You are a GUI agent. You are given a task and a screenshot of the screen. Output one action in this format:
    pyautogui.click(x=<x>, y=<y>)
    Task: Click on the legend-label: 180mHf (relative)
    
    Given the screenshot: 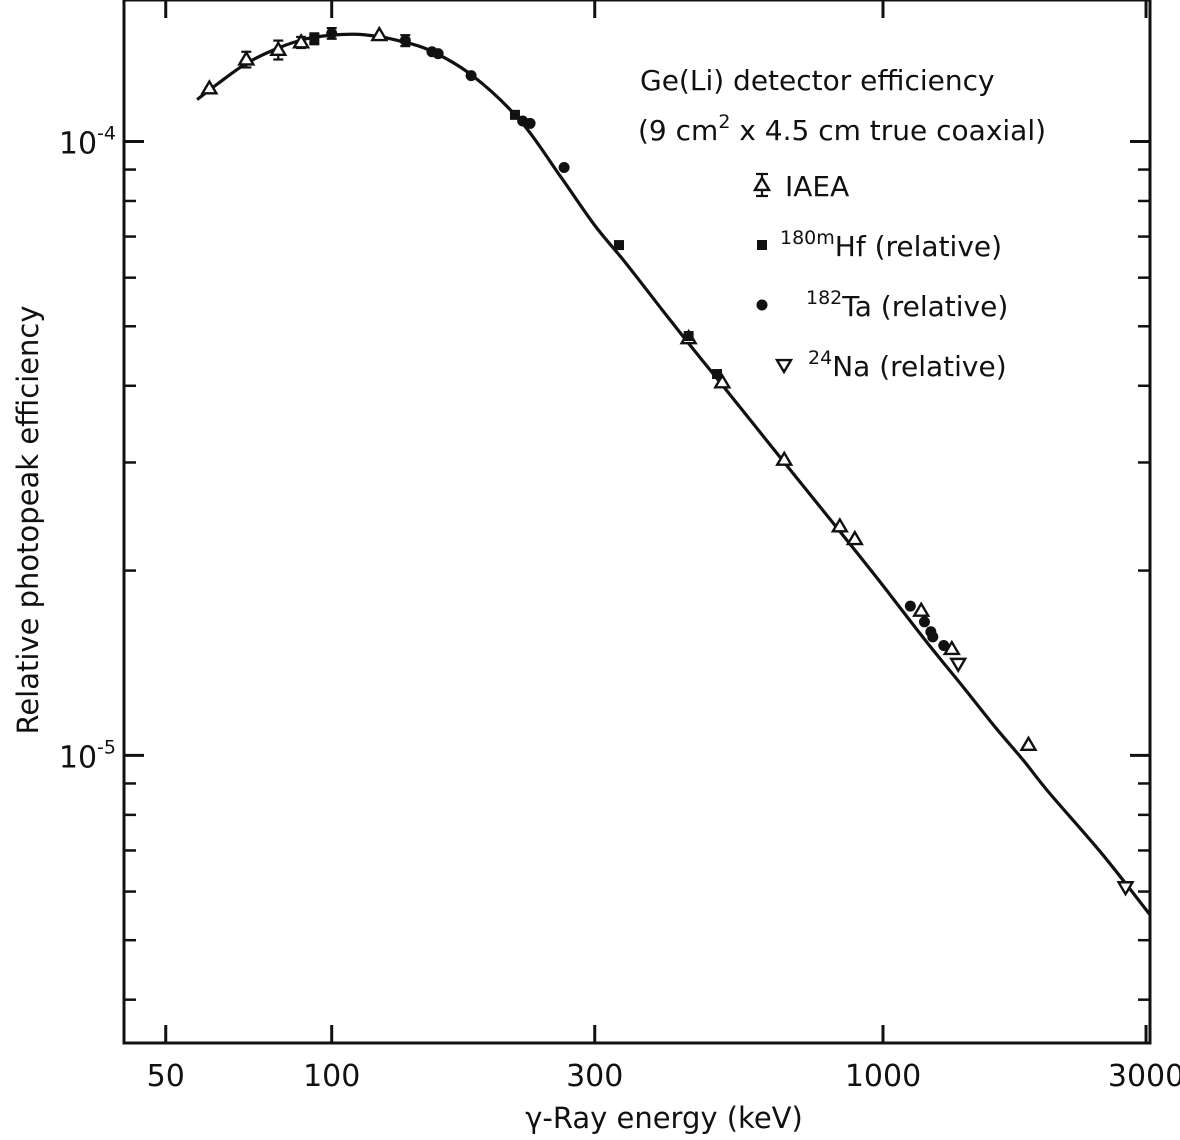 What is the action you would take?
    pyautogui.click(x=891, y=245)
    